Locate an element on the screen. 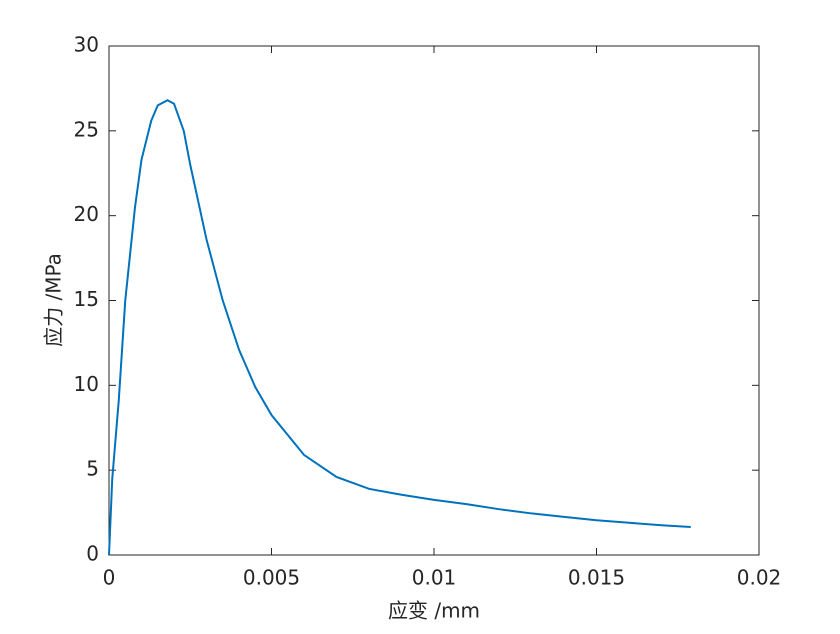 This screenshot has width=840, height=634. x-tick-label: 0.02 is located at coordinates (759, 578).